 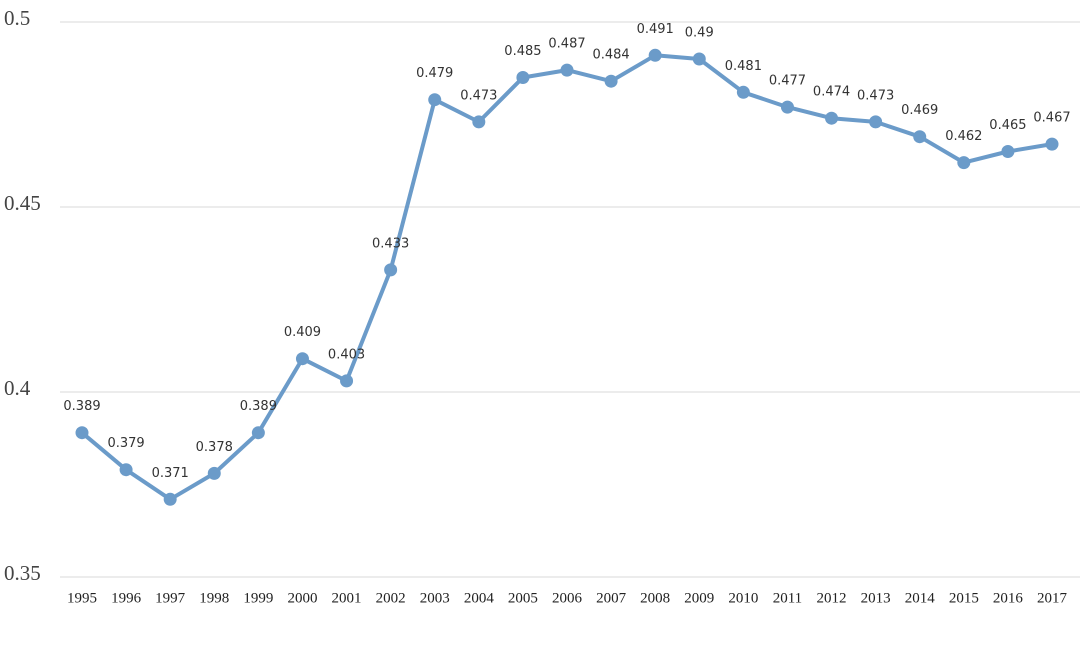 What do you see at coordinates (699, 598) in the screenshot?
I see `x-tick-label: 2009` at bounding box center [699, 598].